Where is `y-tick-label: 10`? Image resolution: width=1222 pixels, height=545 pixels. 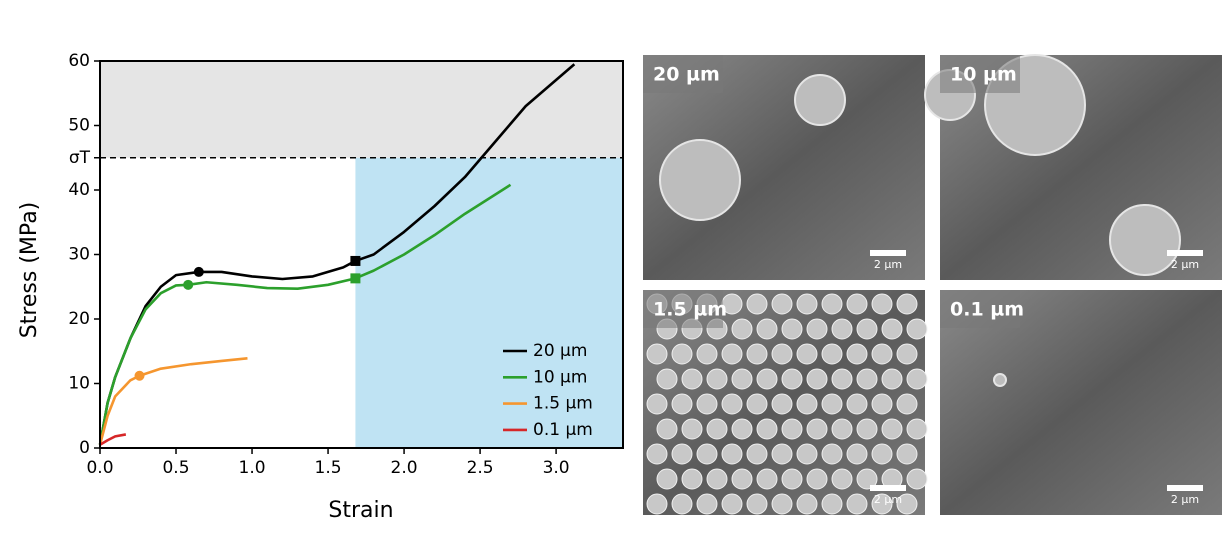 y-tick-label: 10 is located at coordinates (79, 384).